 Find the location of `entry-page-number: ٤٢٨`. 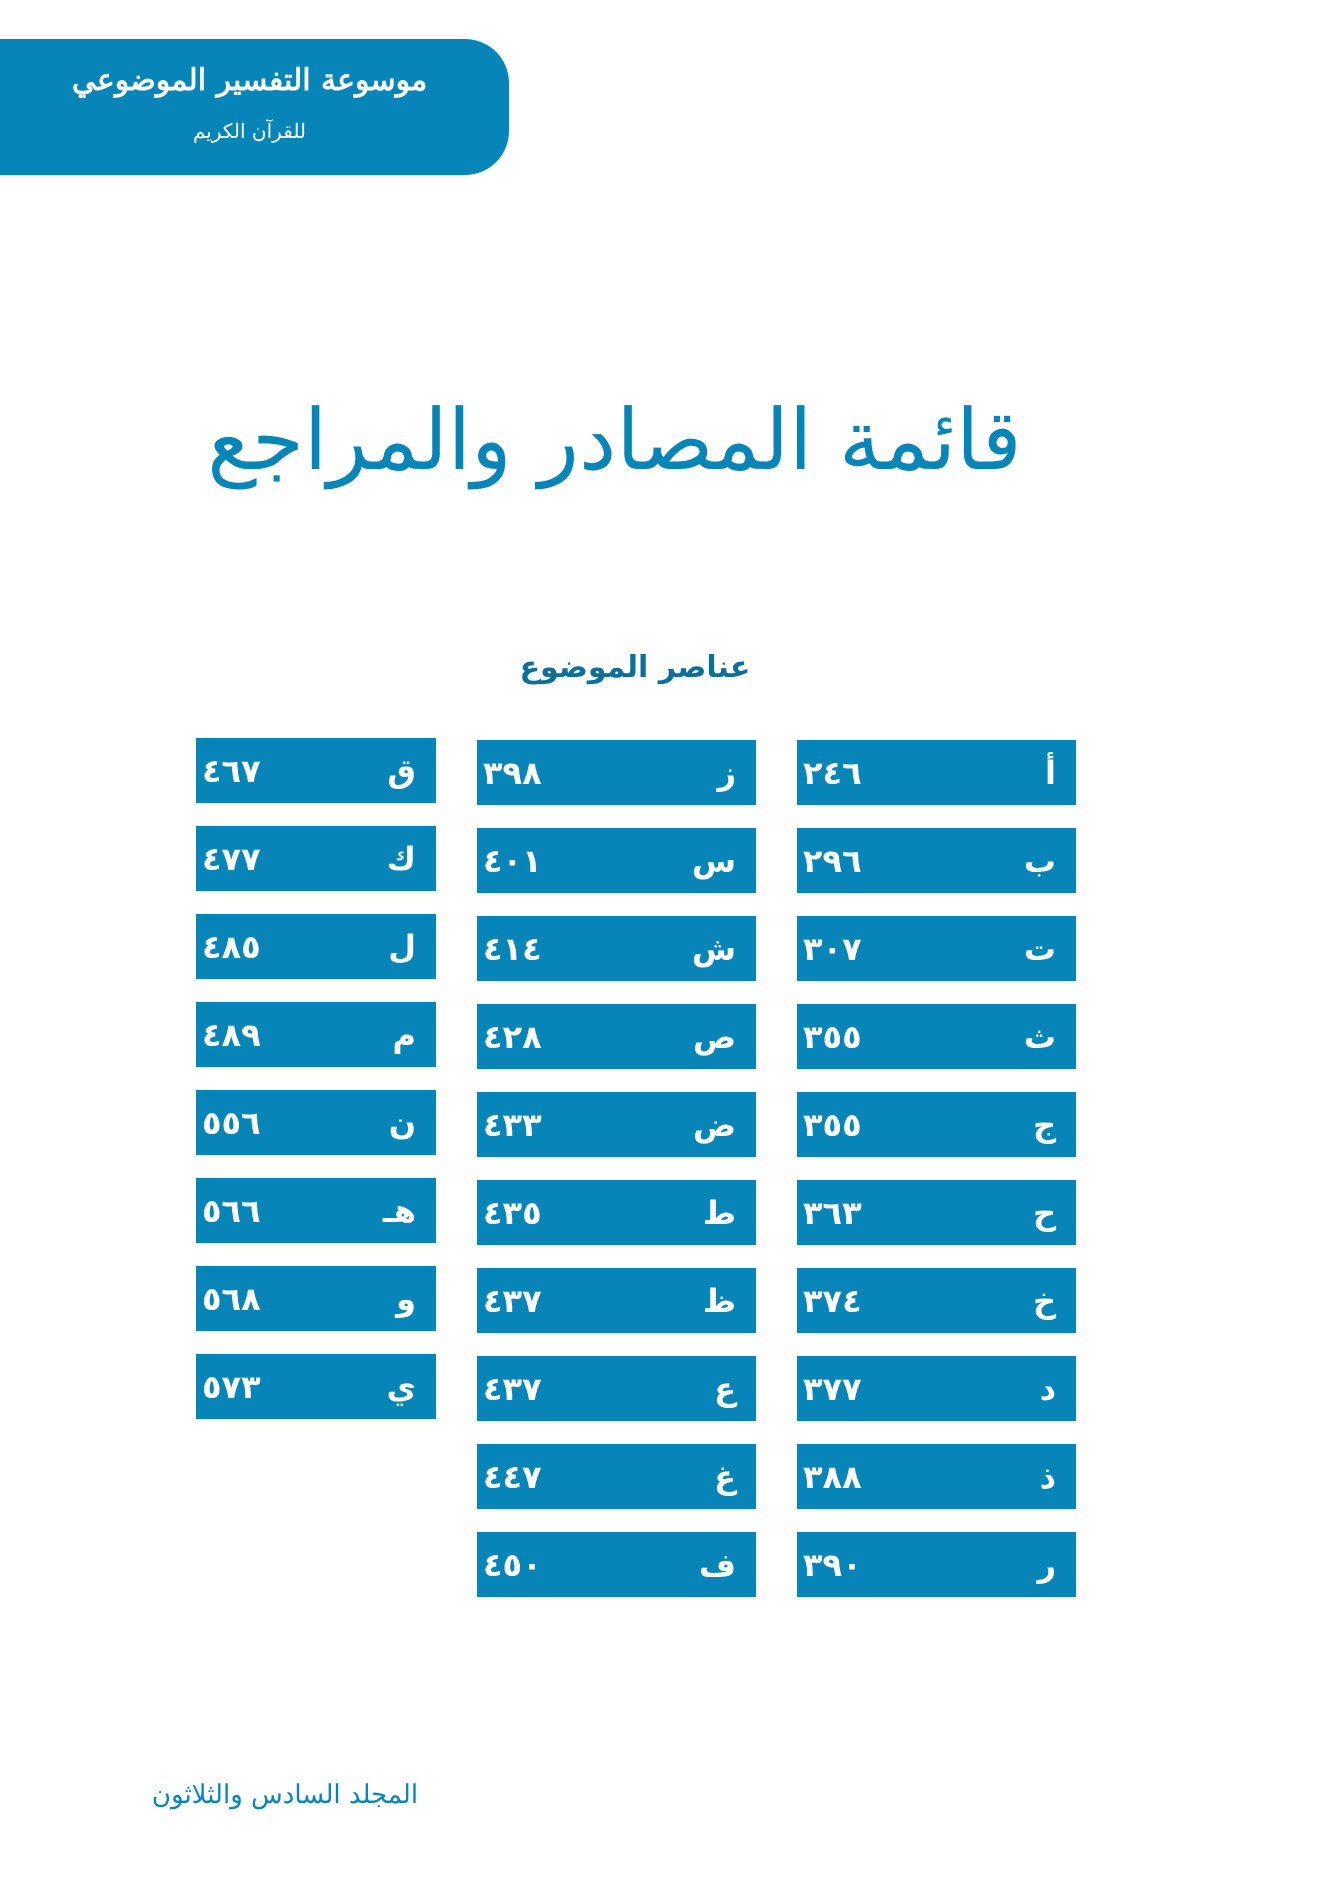

entry-page-number: ٤٢٨ is located at coordinates (512, 1036).